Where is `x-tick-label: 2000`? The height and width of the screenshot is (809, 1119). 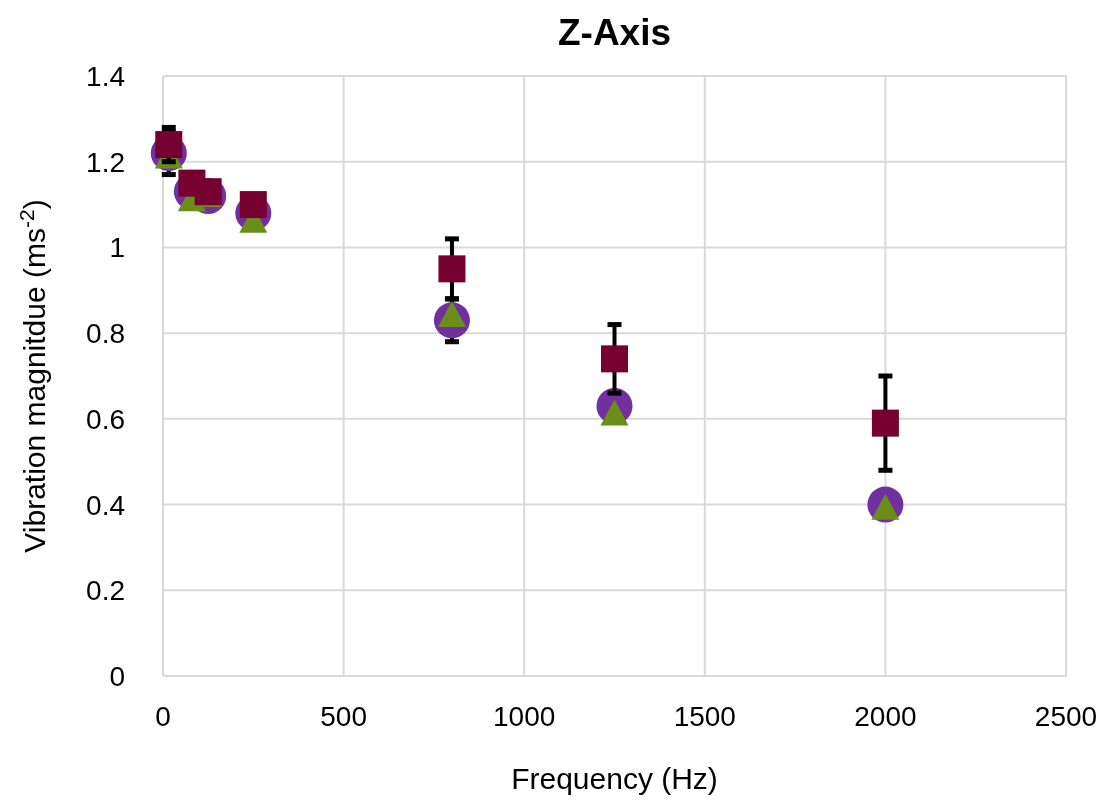 x-tick-label: 2000 is located at coordinates (885, 716).